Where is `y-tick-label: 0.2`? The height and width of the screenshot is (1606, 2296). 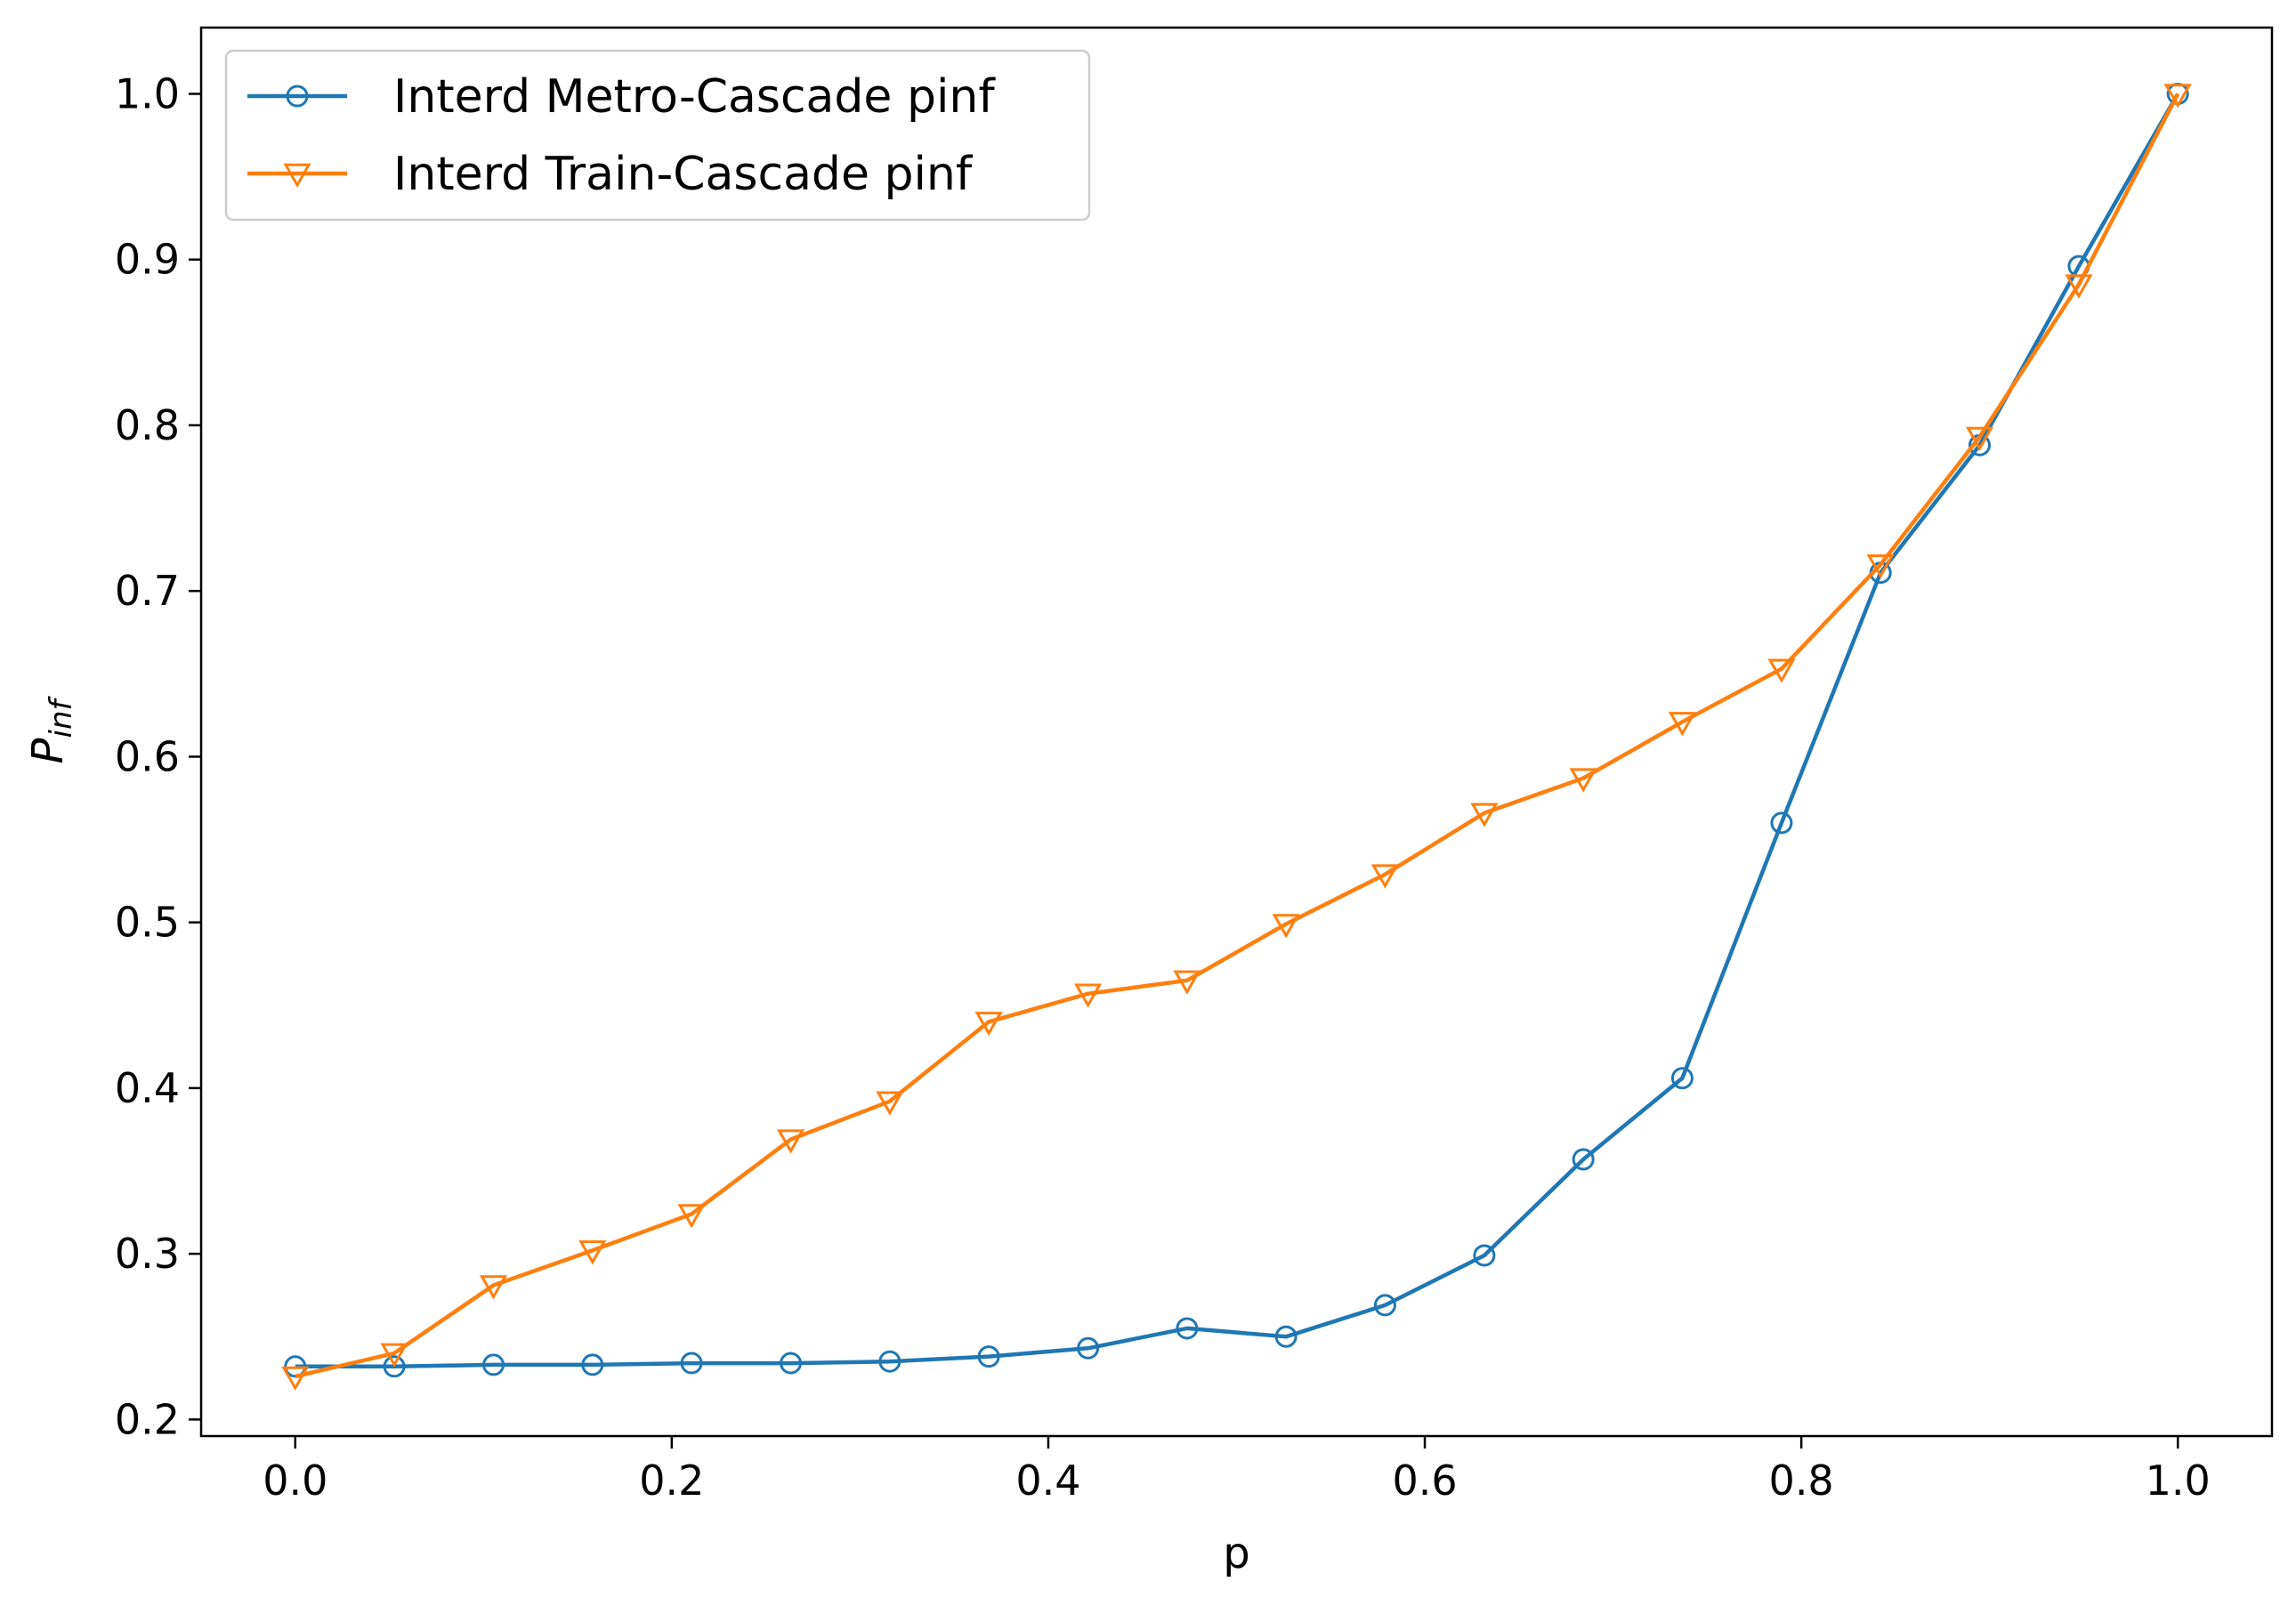
y-tick-label: 0.2 is located at coordinates (147, 1419).